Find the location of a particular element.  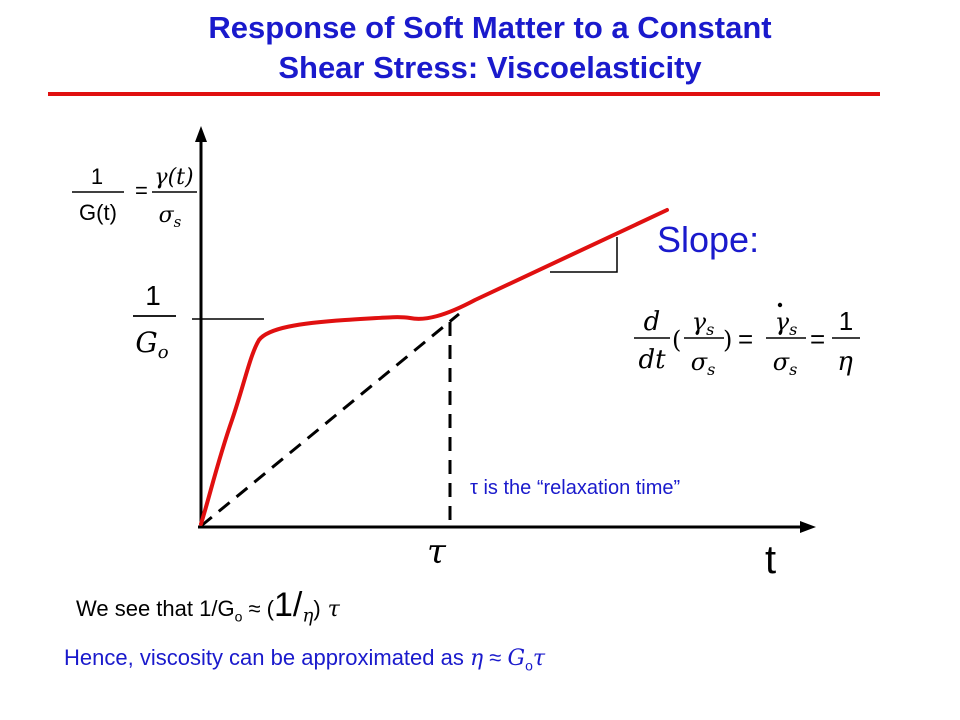

slope-dt: dt is located at coordinates (652, 360).